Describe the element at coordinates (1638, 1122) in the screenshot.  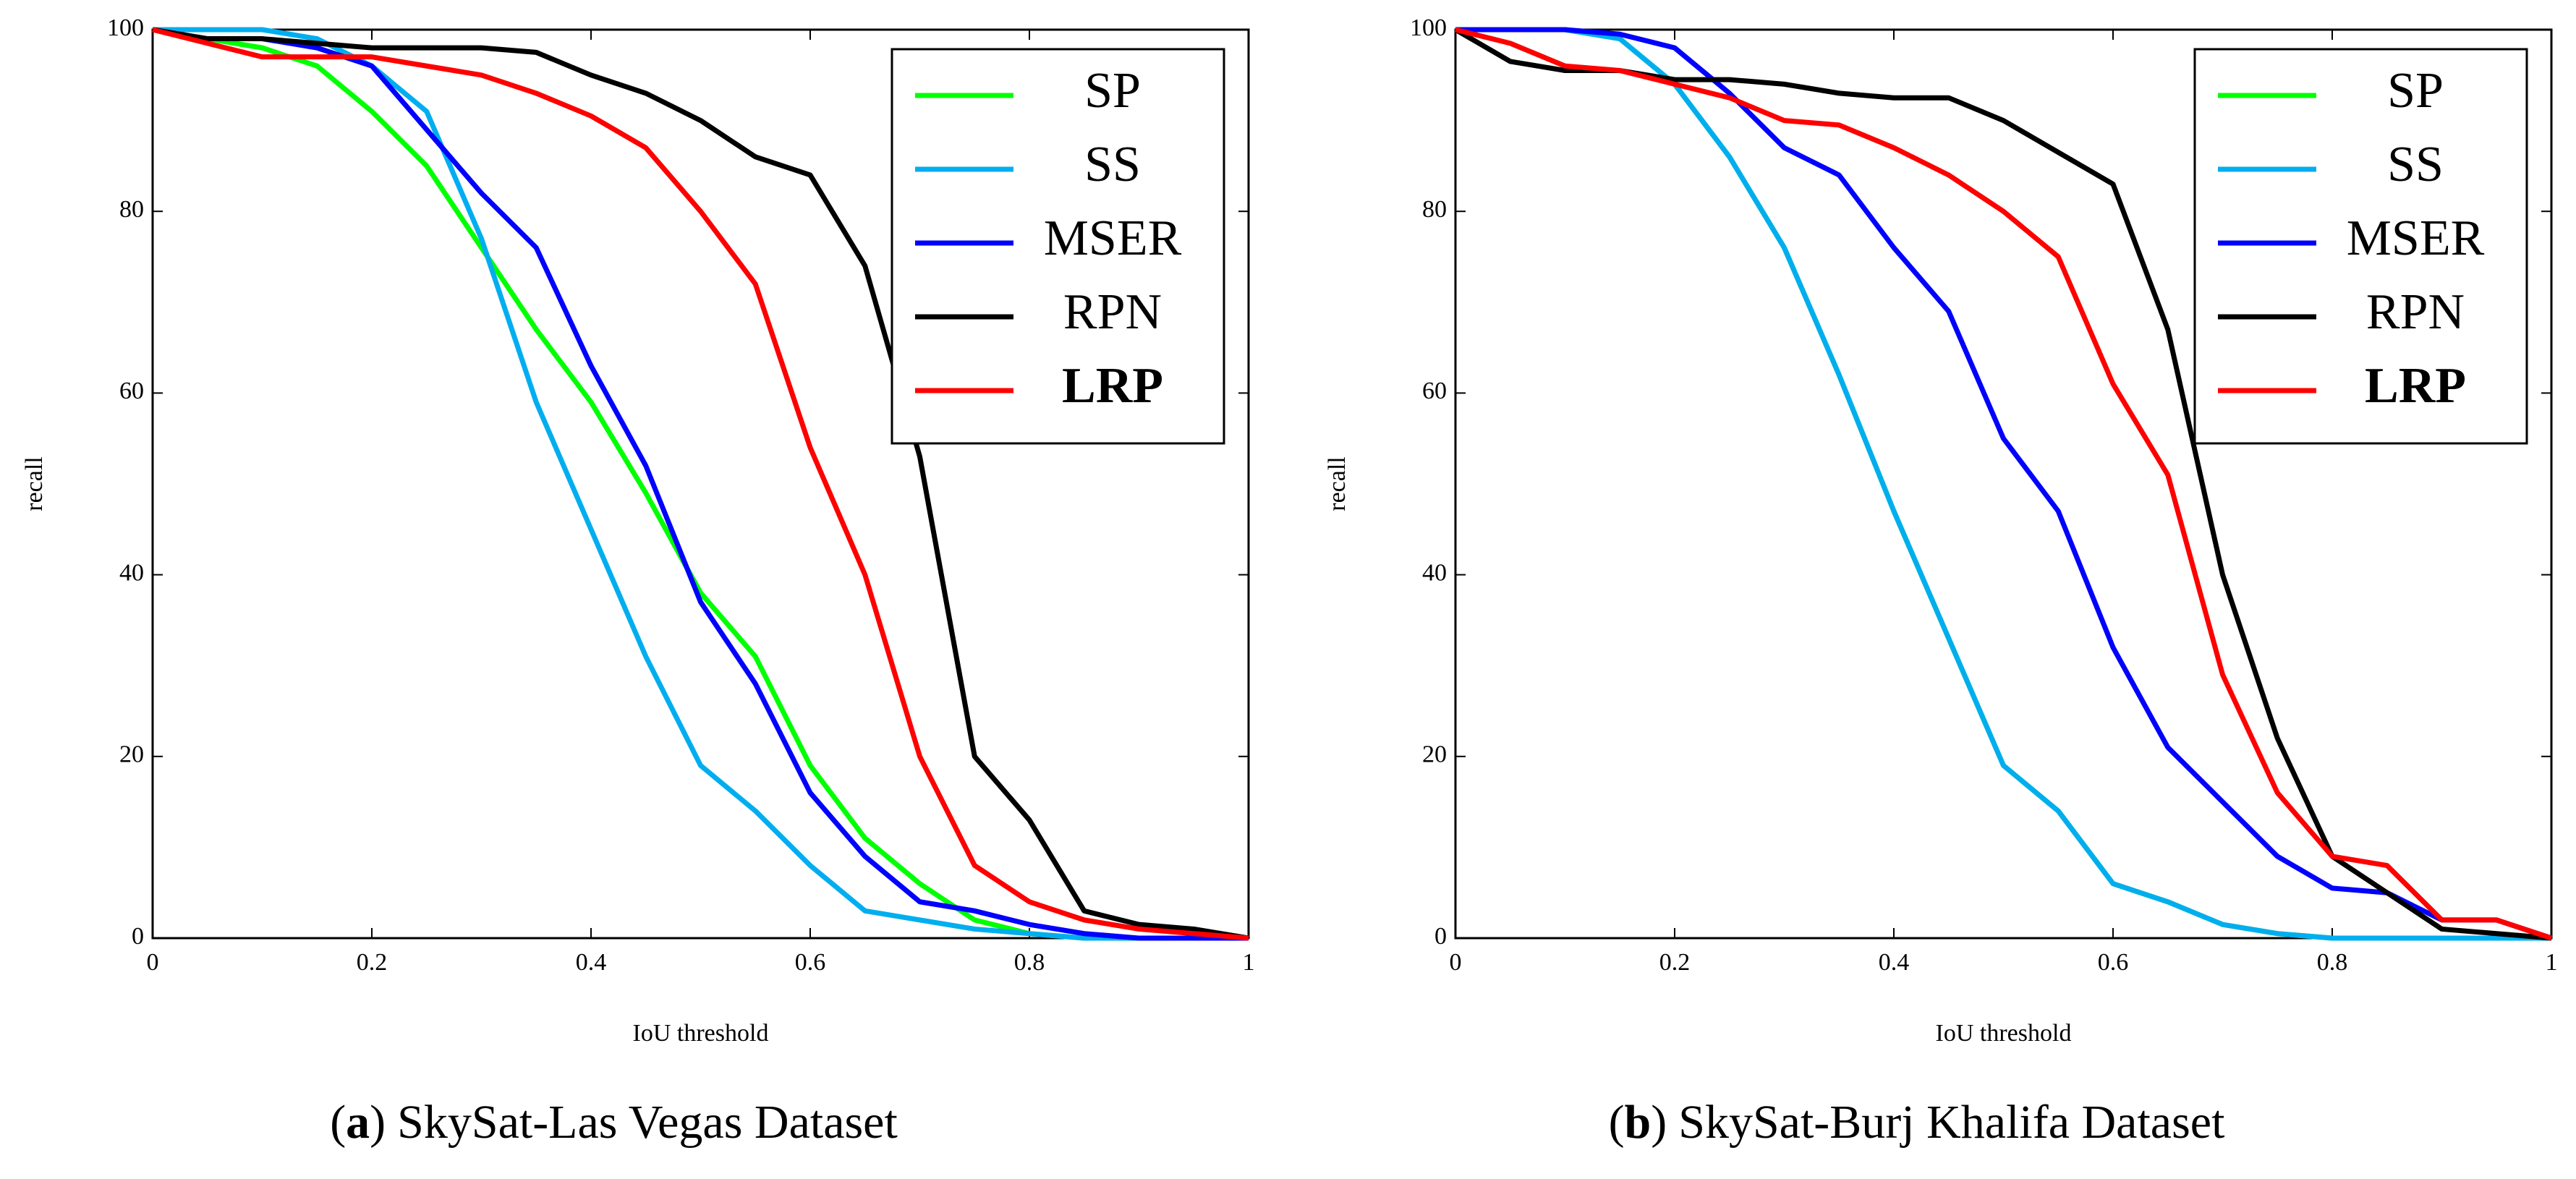
I see `caption-label: b` at that location.